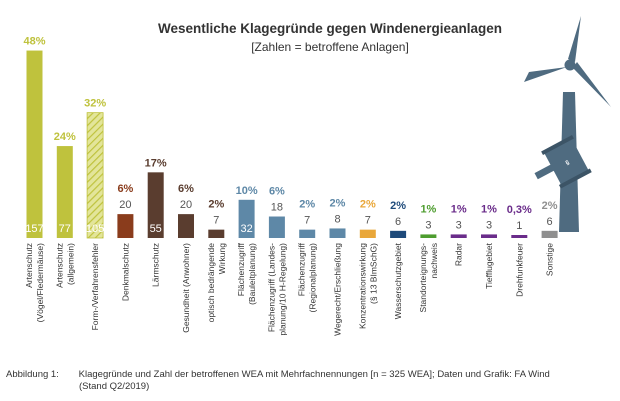 The image size is (620, 401). Describe the element at coordinates (373, 273) in the screenshot. I see `category-label: (§ 13 BImSchG)` at that location.